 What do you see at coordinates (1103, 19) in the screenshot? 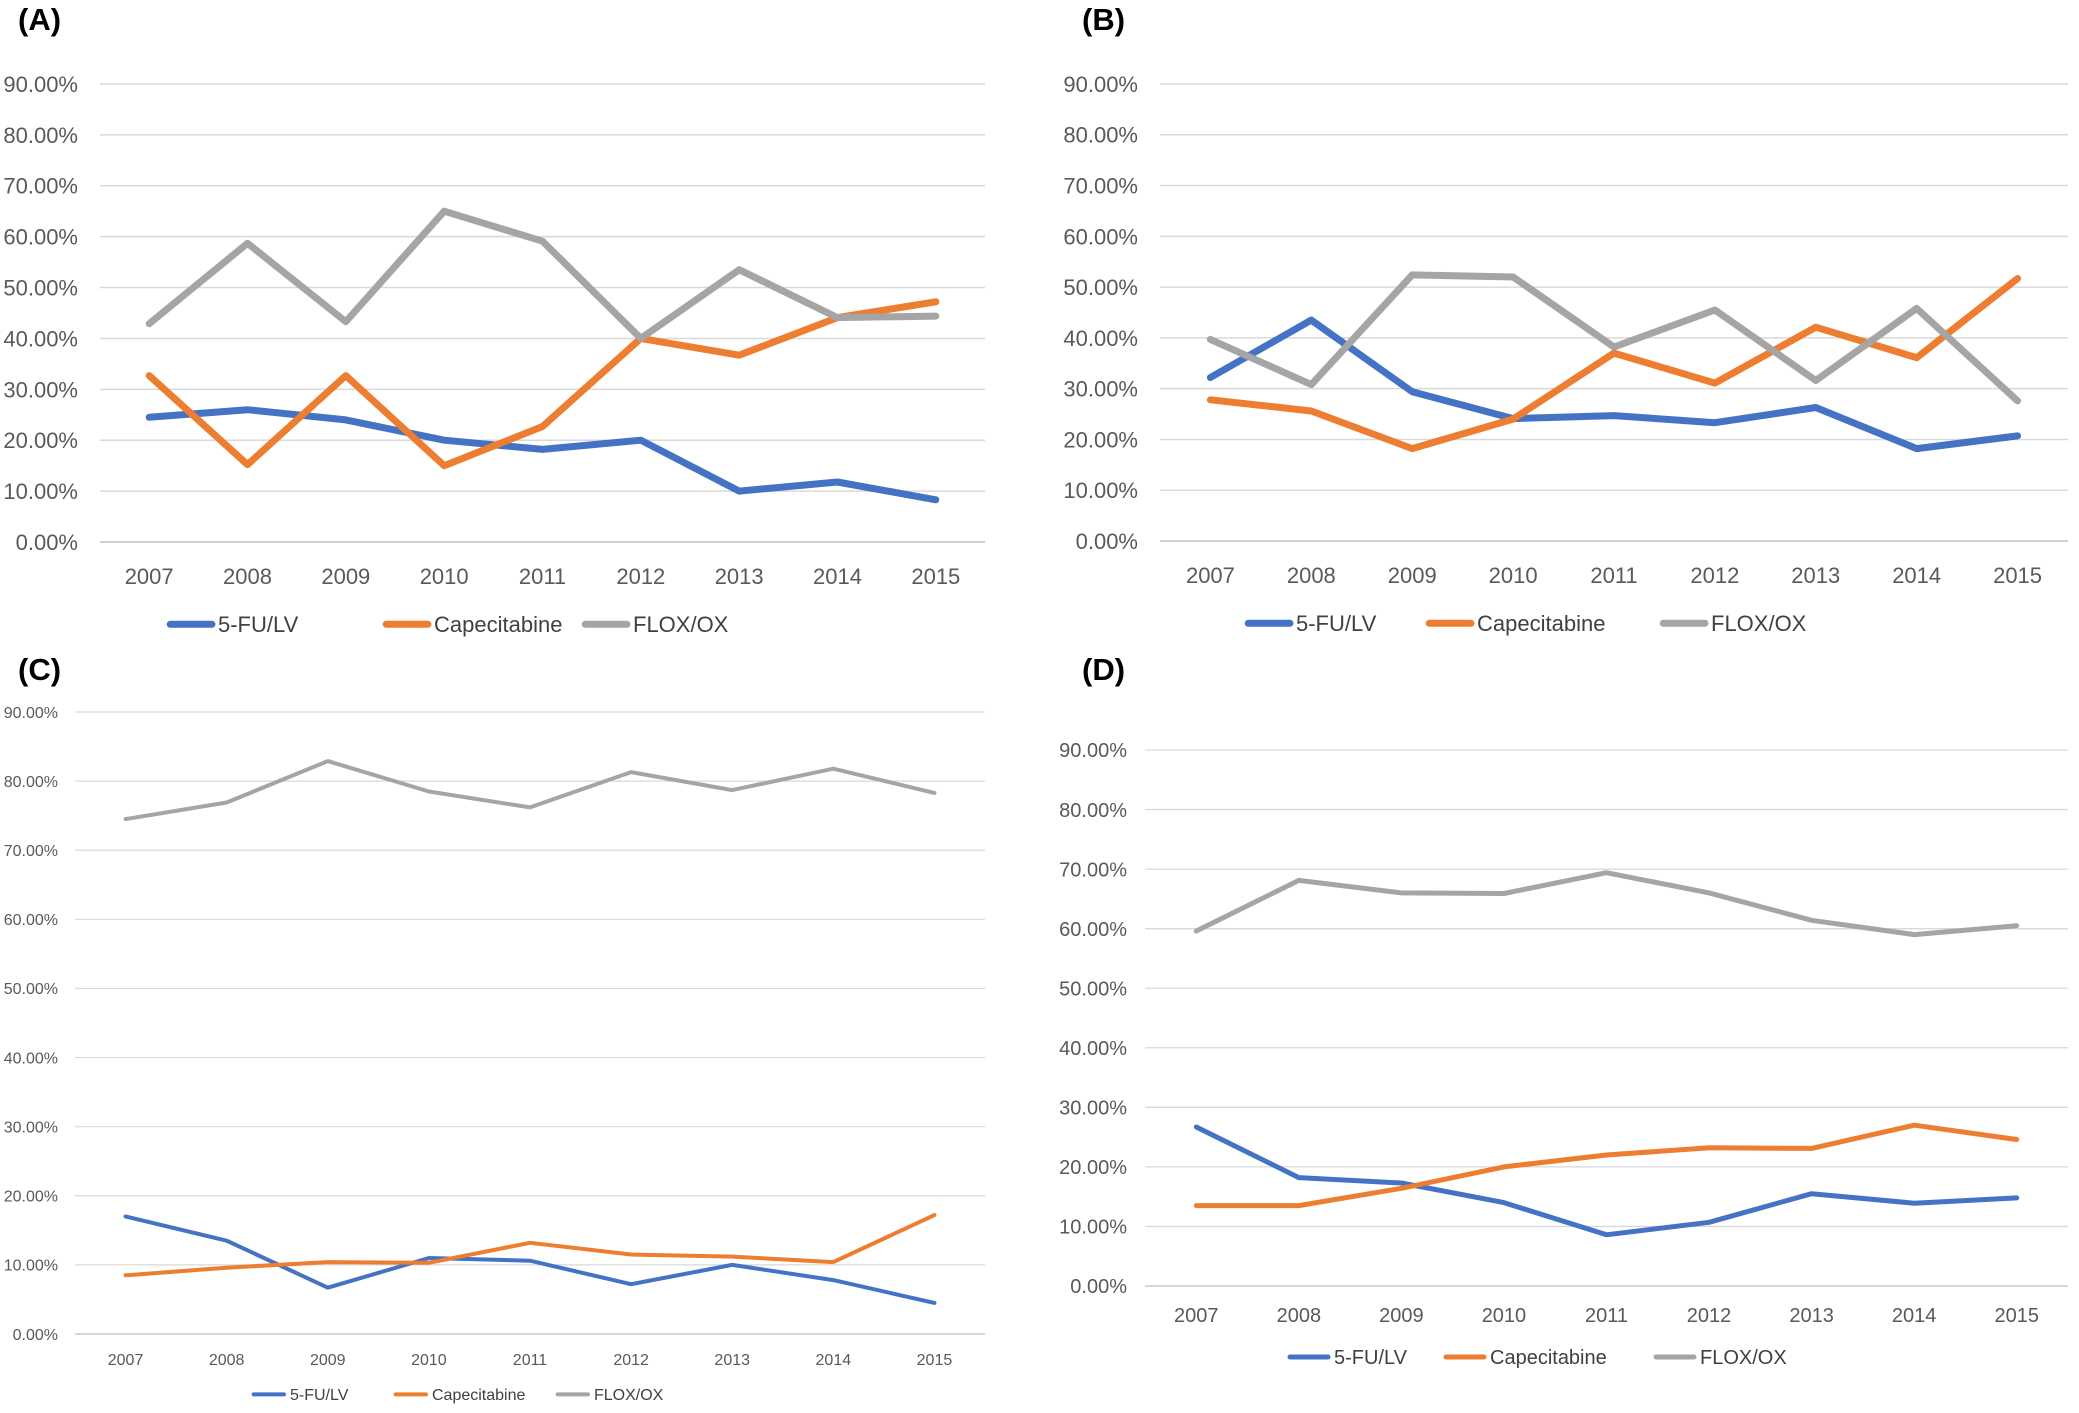
I see `panel-label: (B)` at bounding box center [1103, 19].